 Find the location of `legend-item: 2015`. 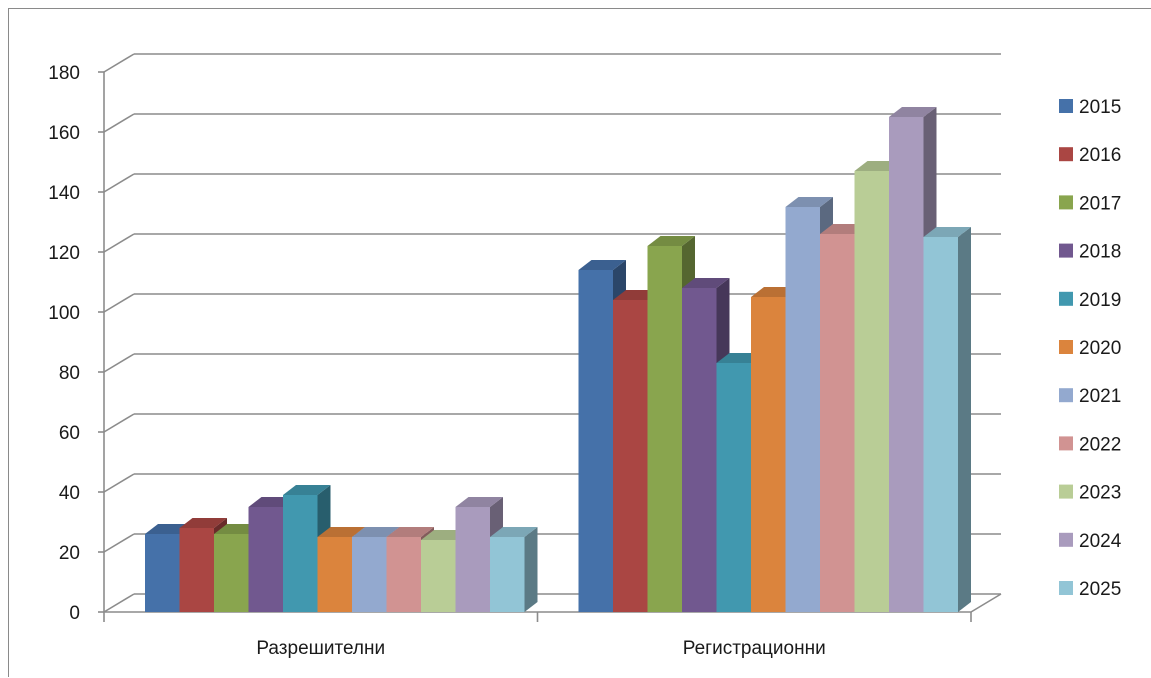

legend-item: 2015 is located at coordinates (1090, 107).